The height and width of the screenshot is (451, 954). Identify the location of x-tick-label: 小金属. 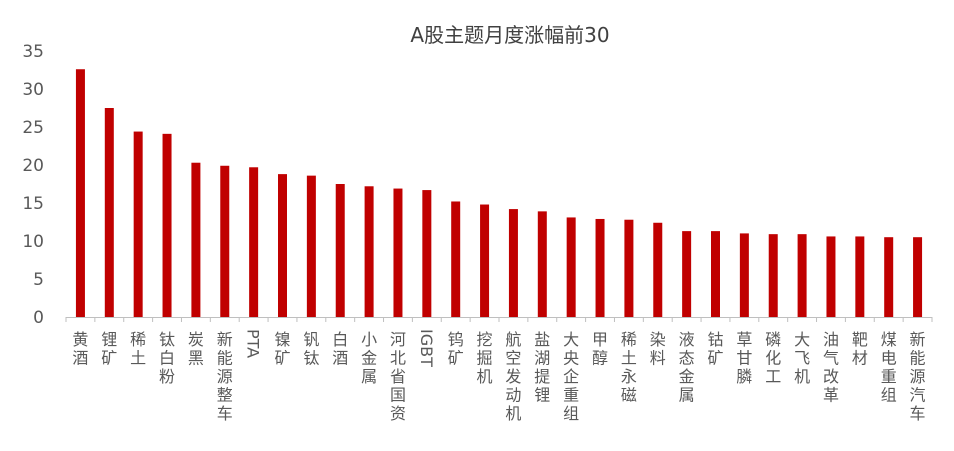
(369, 358).